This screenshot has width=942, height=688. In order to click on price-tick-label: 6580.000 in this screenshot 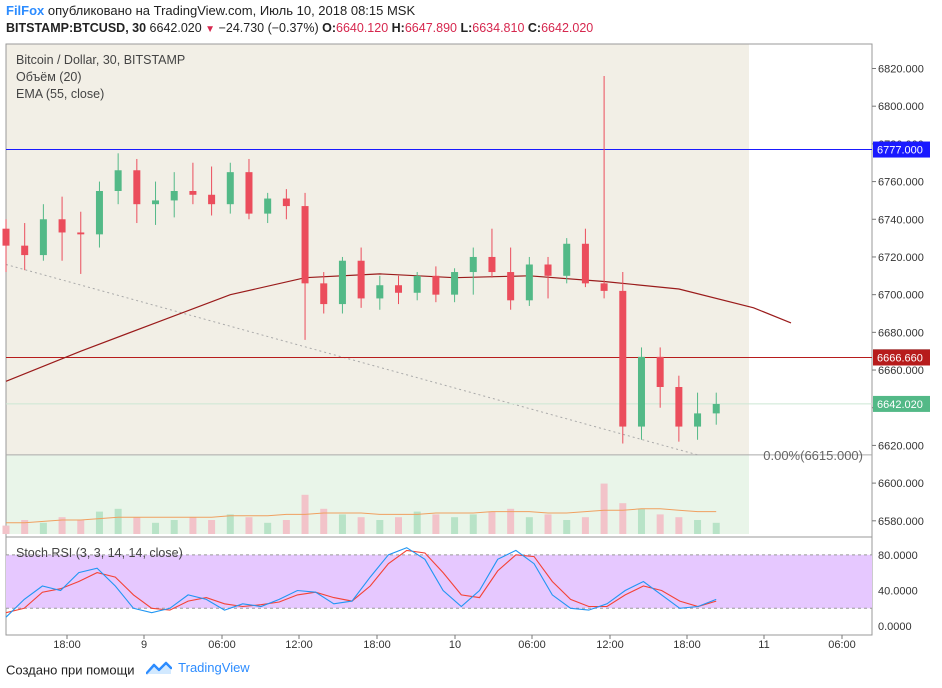, I will do `click(901, 522)`.